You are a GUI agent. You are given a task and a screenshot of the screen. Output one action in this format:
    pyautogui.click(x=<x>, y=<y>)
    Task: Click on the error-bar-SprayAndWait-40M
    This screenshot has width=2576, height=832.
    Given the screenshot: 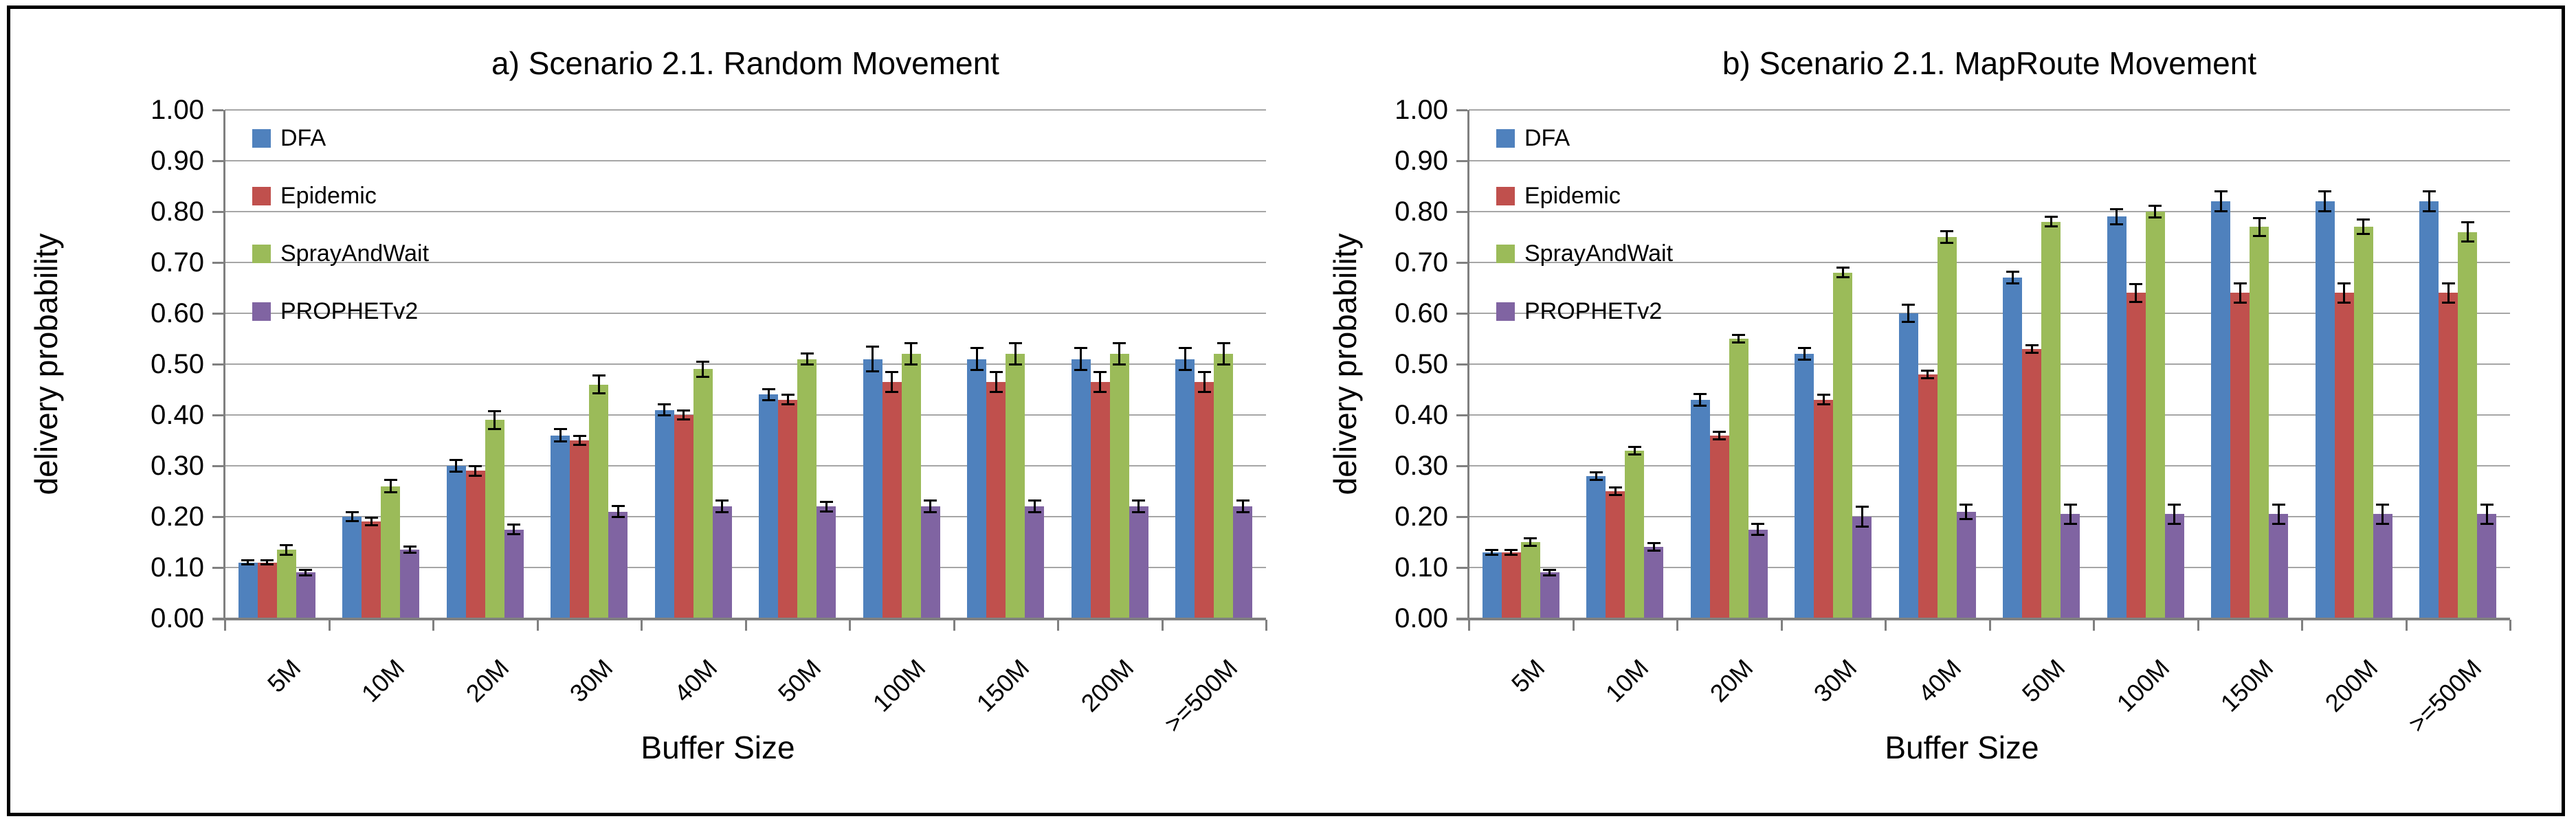 What is the action you would take?
    pyautogui.click(x=1947, y=237)
    